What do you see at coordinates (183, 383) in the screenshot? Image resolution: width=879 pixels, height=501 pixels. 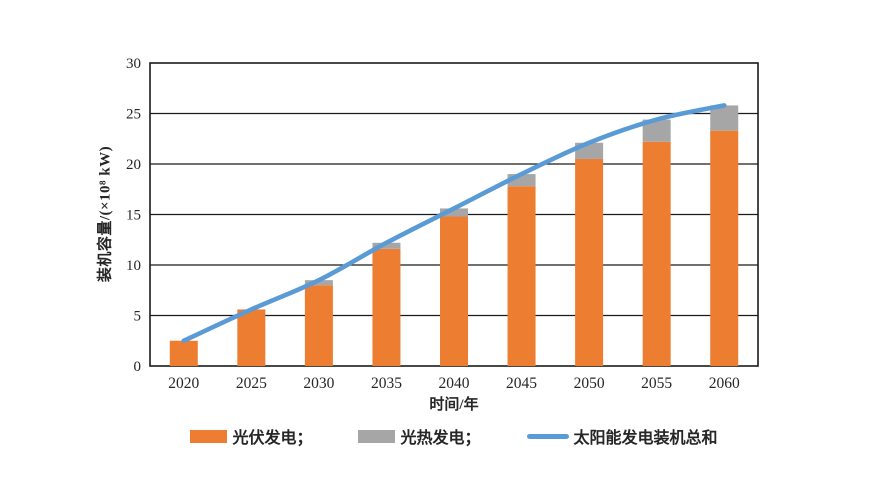 I see `x-tick-label: 2020` at bounding box center [183, 383].